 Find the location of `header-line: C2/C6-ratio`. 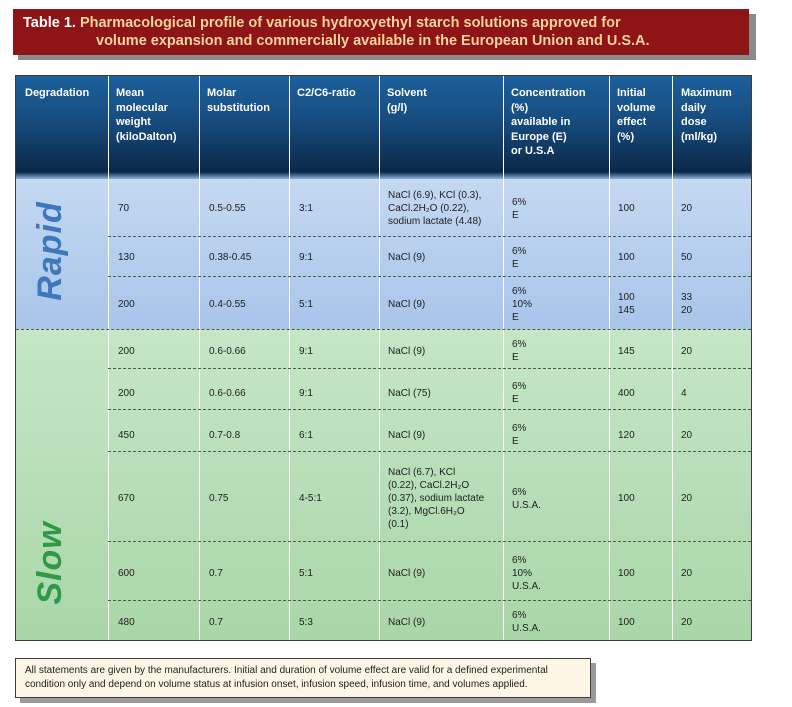

header-line: C2/C6-ratio is located at coordinates (326, 93).